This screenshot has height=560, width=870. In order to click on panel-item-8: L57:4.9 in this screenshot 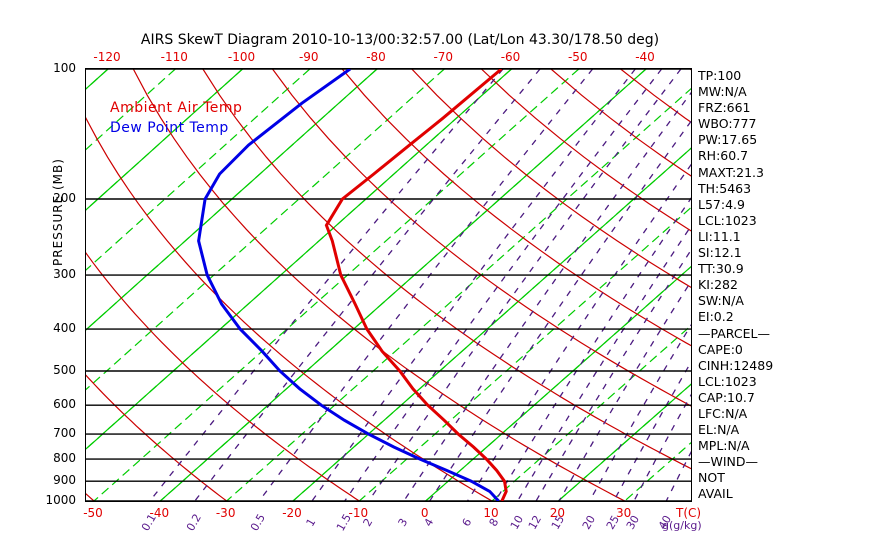, I will do `click(721, 204)`.